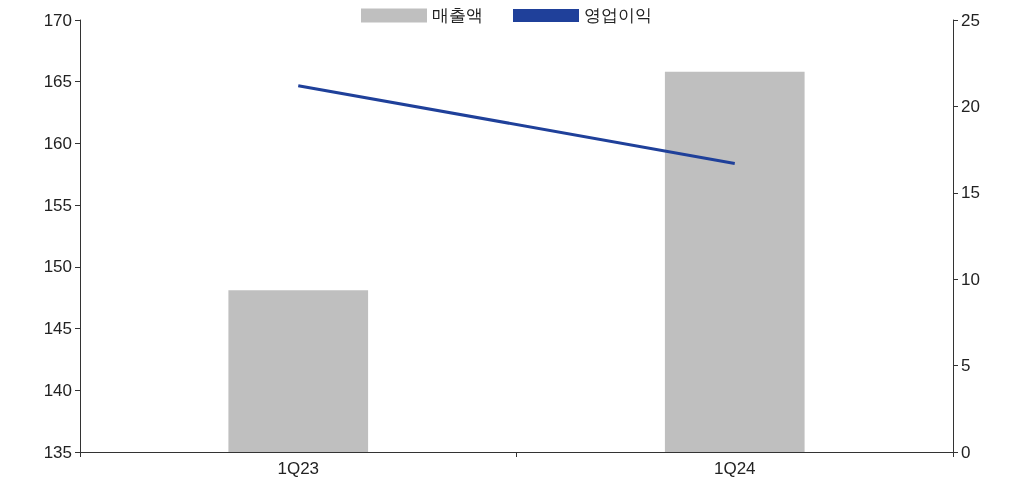  What do you see at coordinates (57, 329) in the screenshot?
I see `y-tick-label: 145` at bounding box center [57, 329].